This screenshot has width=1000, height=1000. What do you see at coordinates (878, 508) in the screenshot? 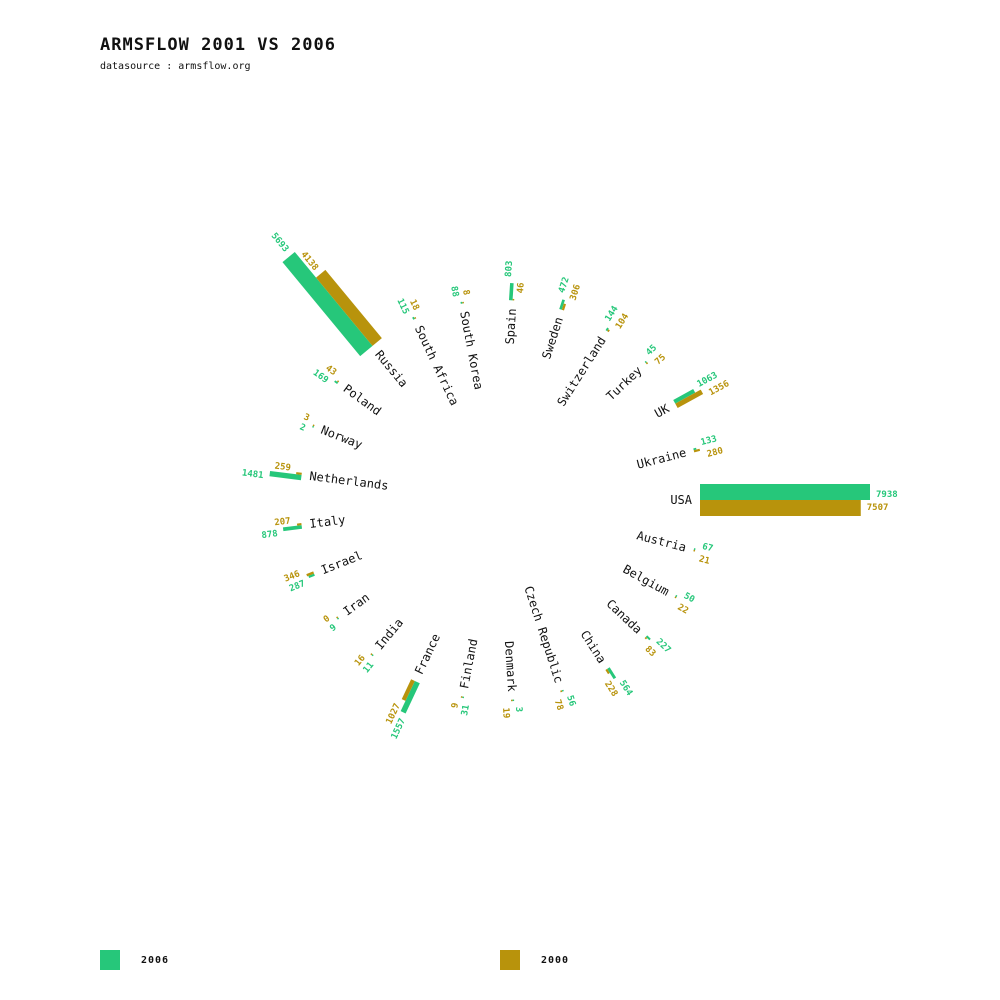
I see `value-label-2000-usa: 7507` at bounding box center [878, 508].